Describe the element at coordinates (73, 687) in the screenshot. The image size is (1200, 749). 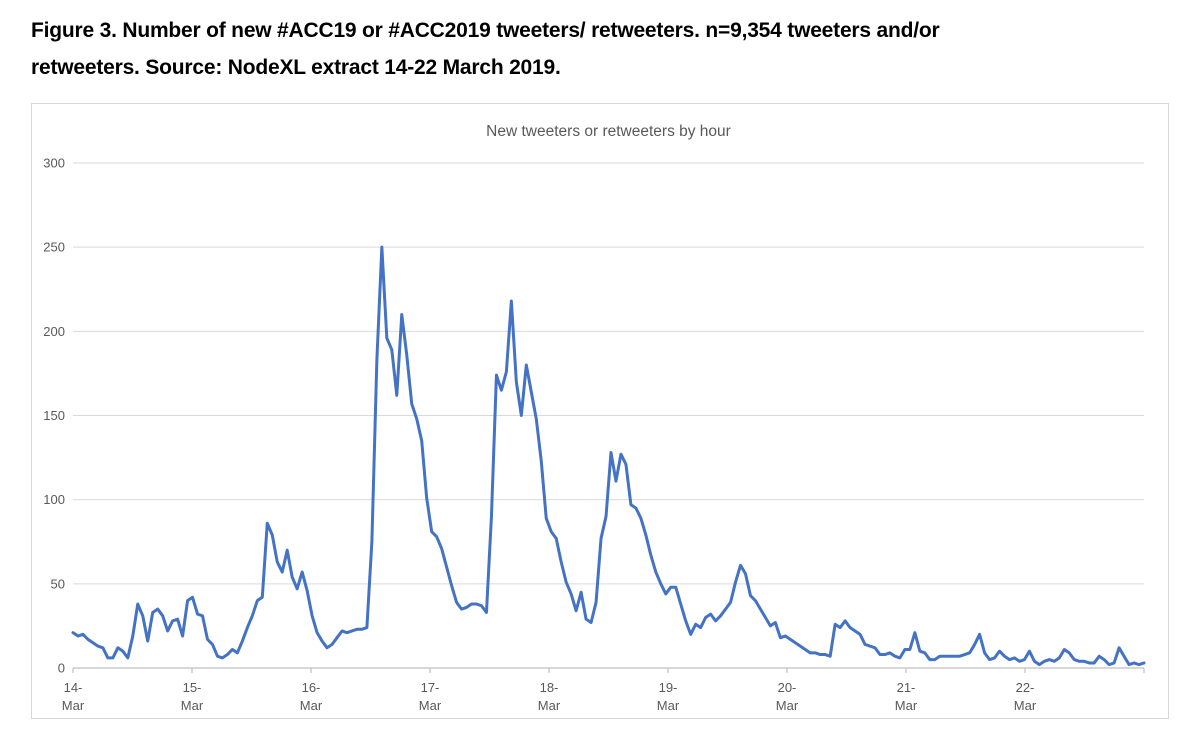
I see `x-tick-label: 14-` at that location.